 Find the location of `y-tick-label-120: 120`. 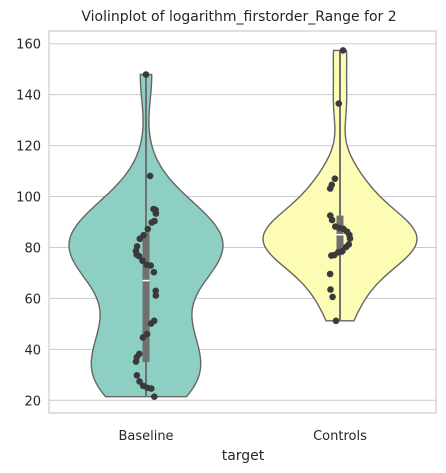

y-tick-label-120: 120 is located at coordinates (28, 147).